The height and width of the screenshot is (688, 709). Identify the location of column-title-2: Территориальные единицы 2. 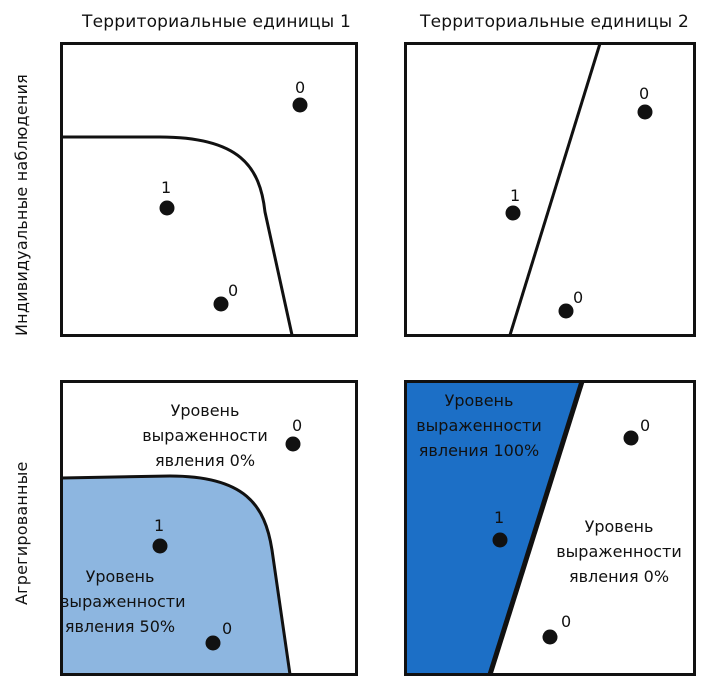
(554, 22).